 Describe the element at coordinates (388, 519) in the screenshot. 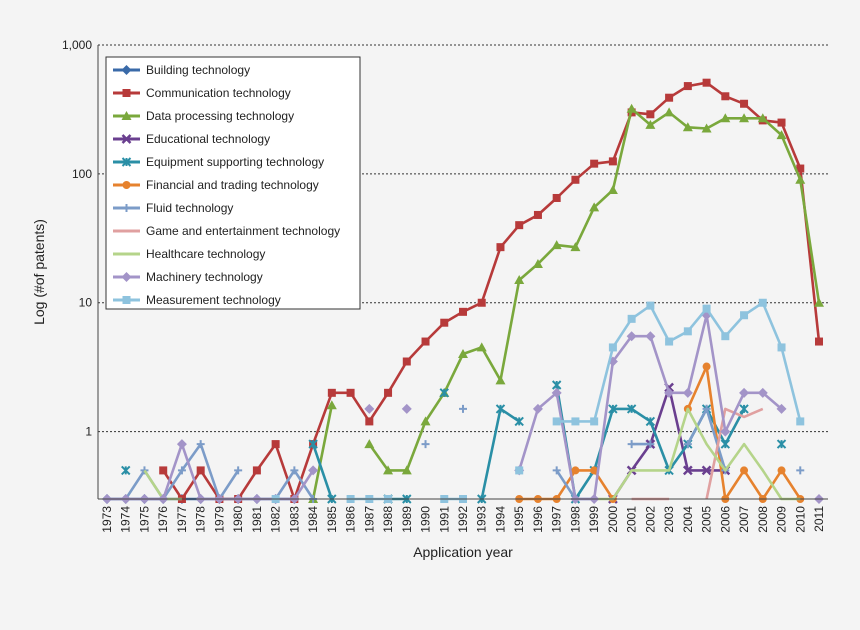

I see `x-tick-label: 1988` at that location.